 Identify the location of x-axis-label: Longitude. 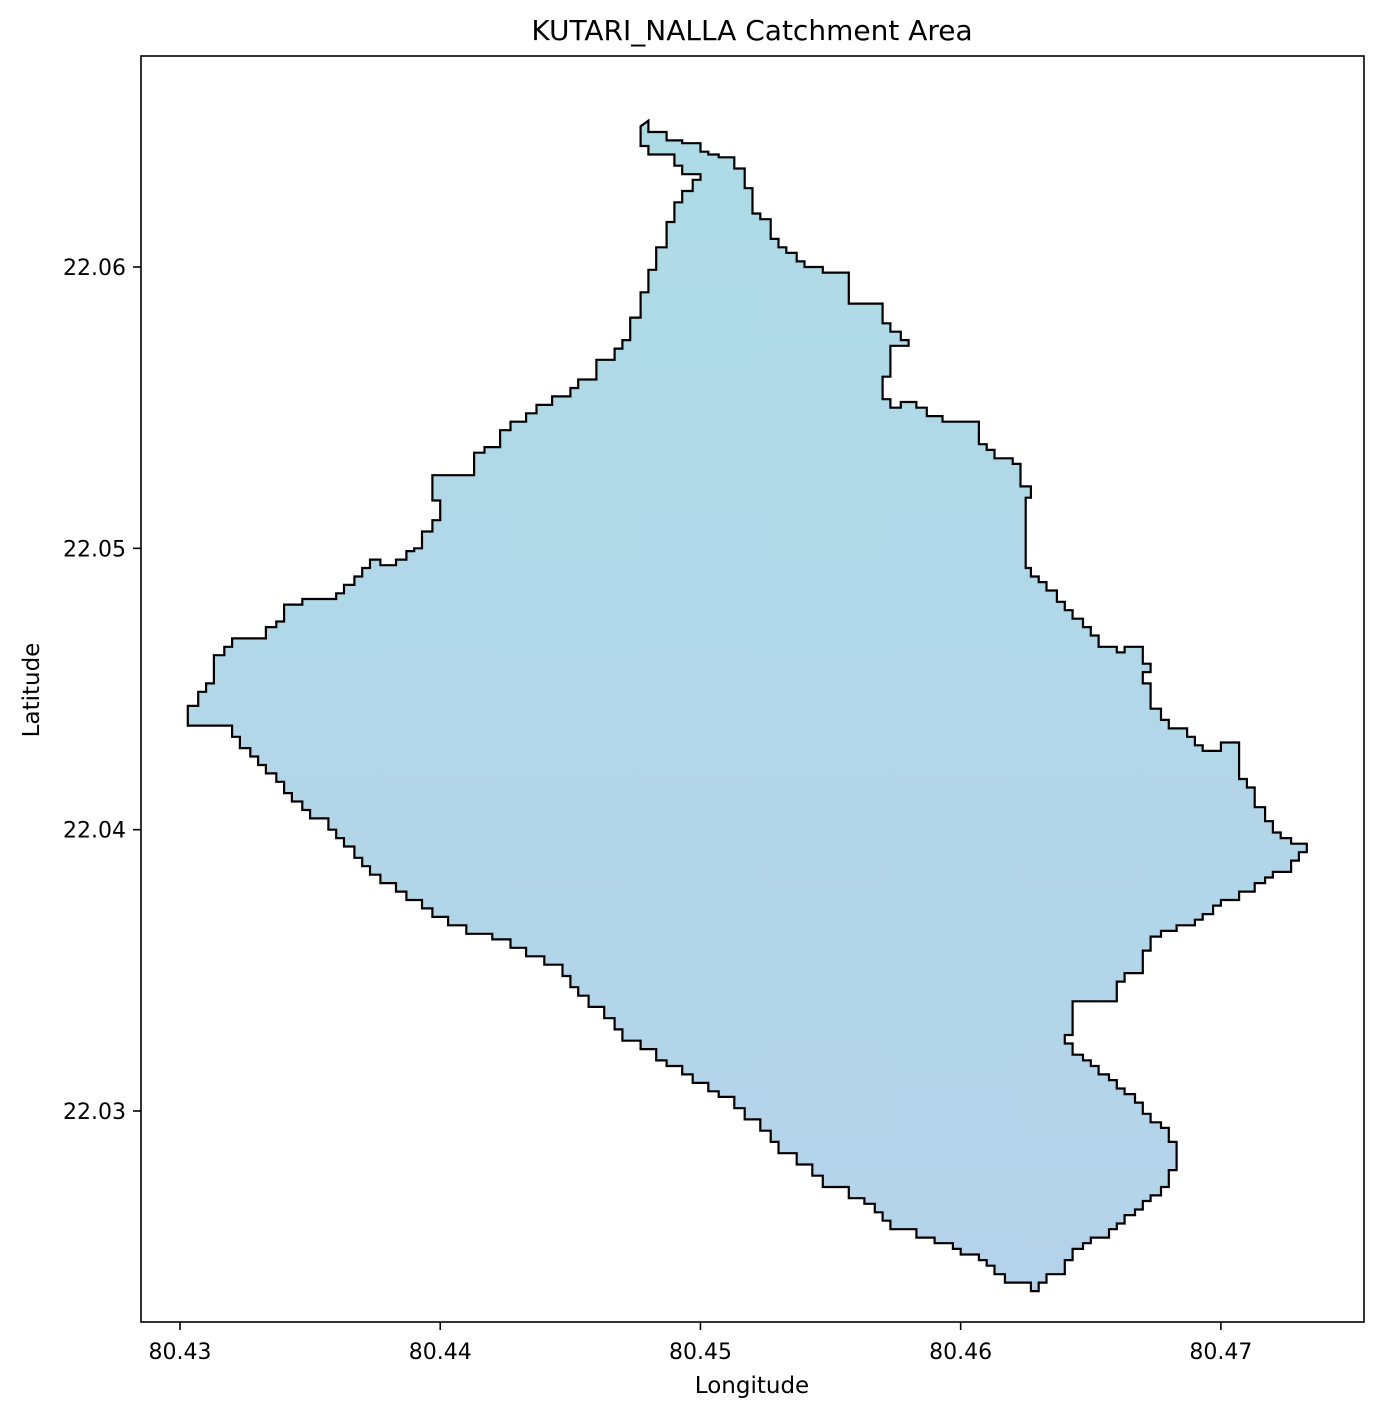
(752, 1386).